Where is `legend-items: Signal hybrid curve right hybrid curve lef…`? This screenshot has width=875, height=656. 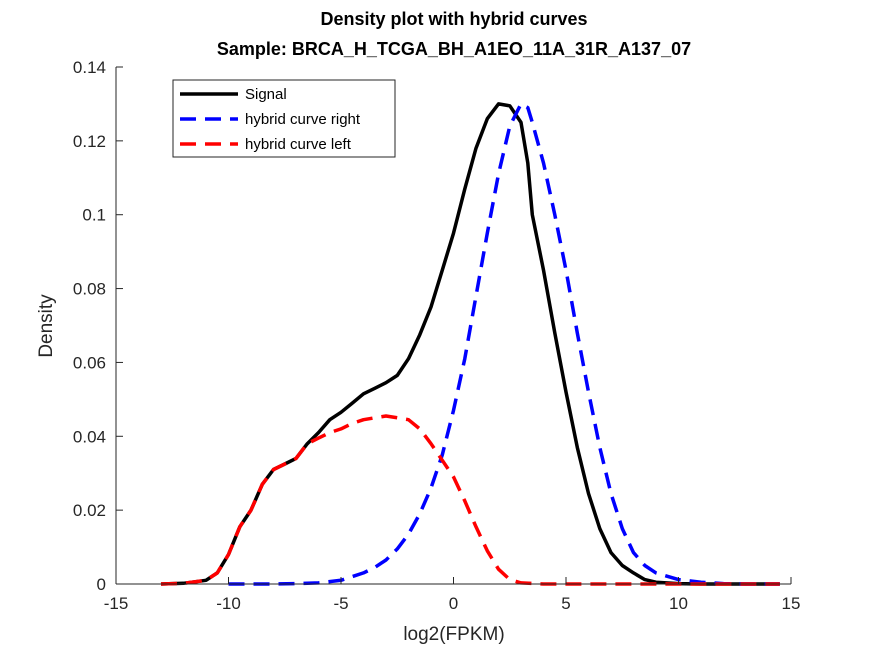 legend-items: Signal hybrid curve right hybrid curve lef… is located at coordinates (270, 119).